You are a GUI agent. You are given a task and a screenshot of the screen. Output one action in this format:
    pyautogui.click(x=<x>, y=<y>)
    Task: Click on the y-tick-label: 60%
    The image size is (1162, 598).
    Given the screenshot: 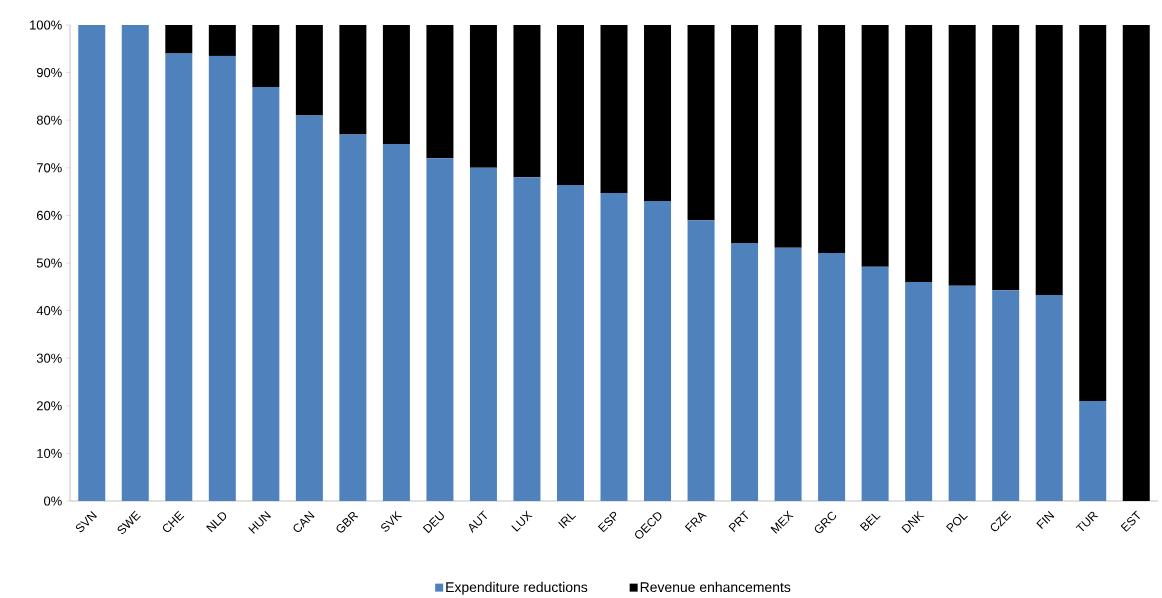 What is the action you would take?
    pyautogui.click(x=49, y=215)
    